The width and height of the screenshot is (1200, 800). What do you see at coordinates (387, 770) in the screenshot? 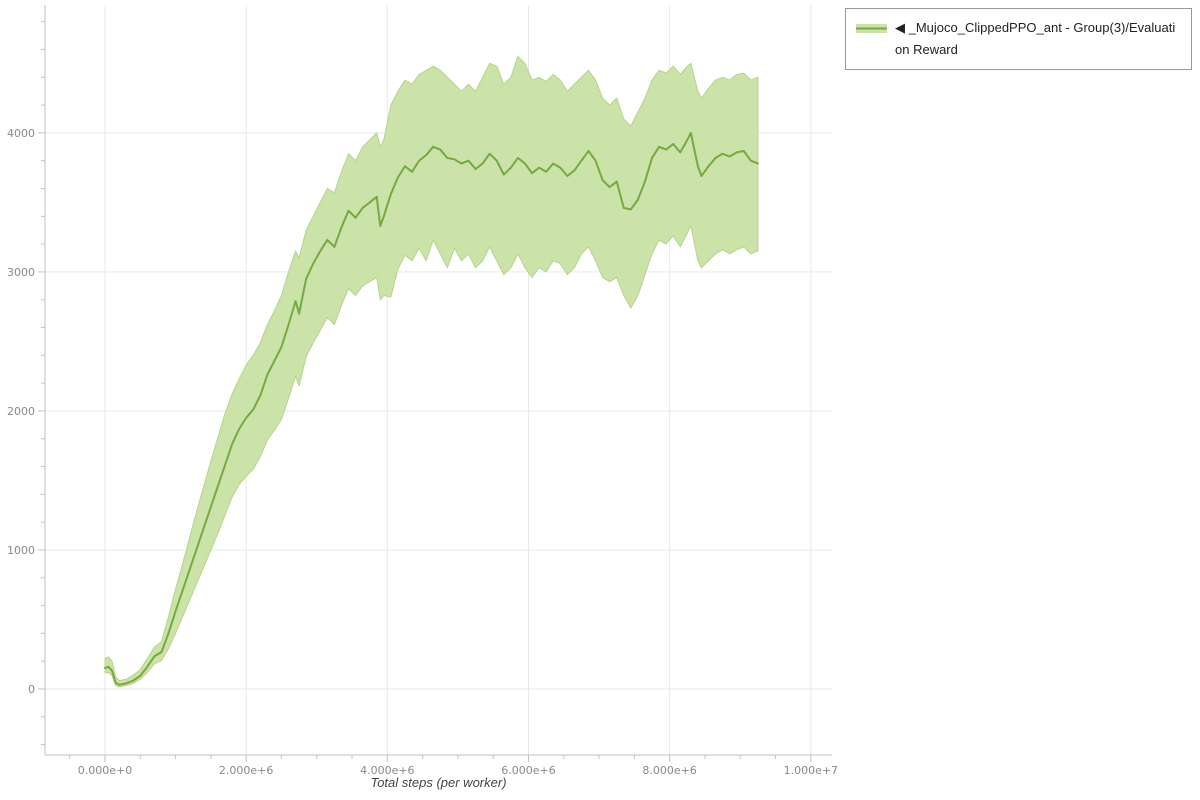
I see `x-tick-label: 4.000e+6` at bounding box center [387, 770].